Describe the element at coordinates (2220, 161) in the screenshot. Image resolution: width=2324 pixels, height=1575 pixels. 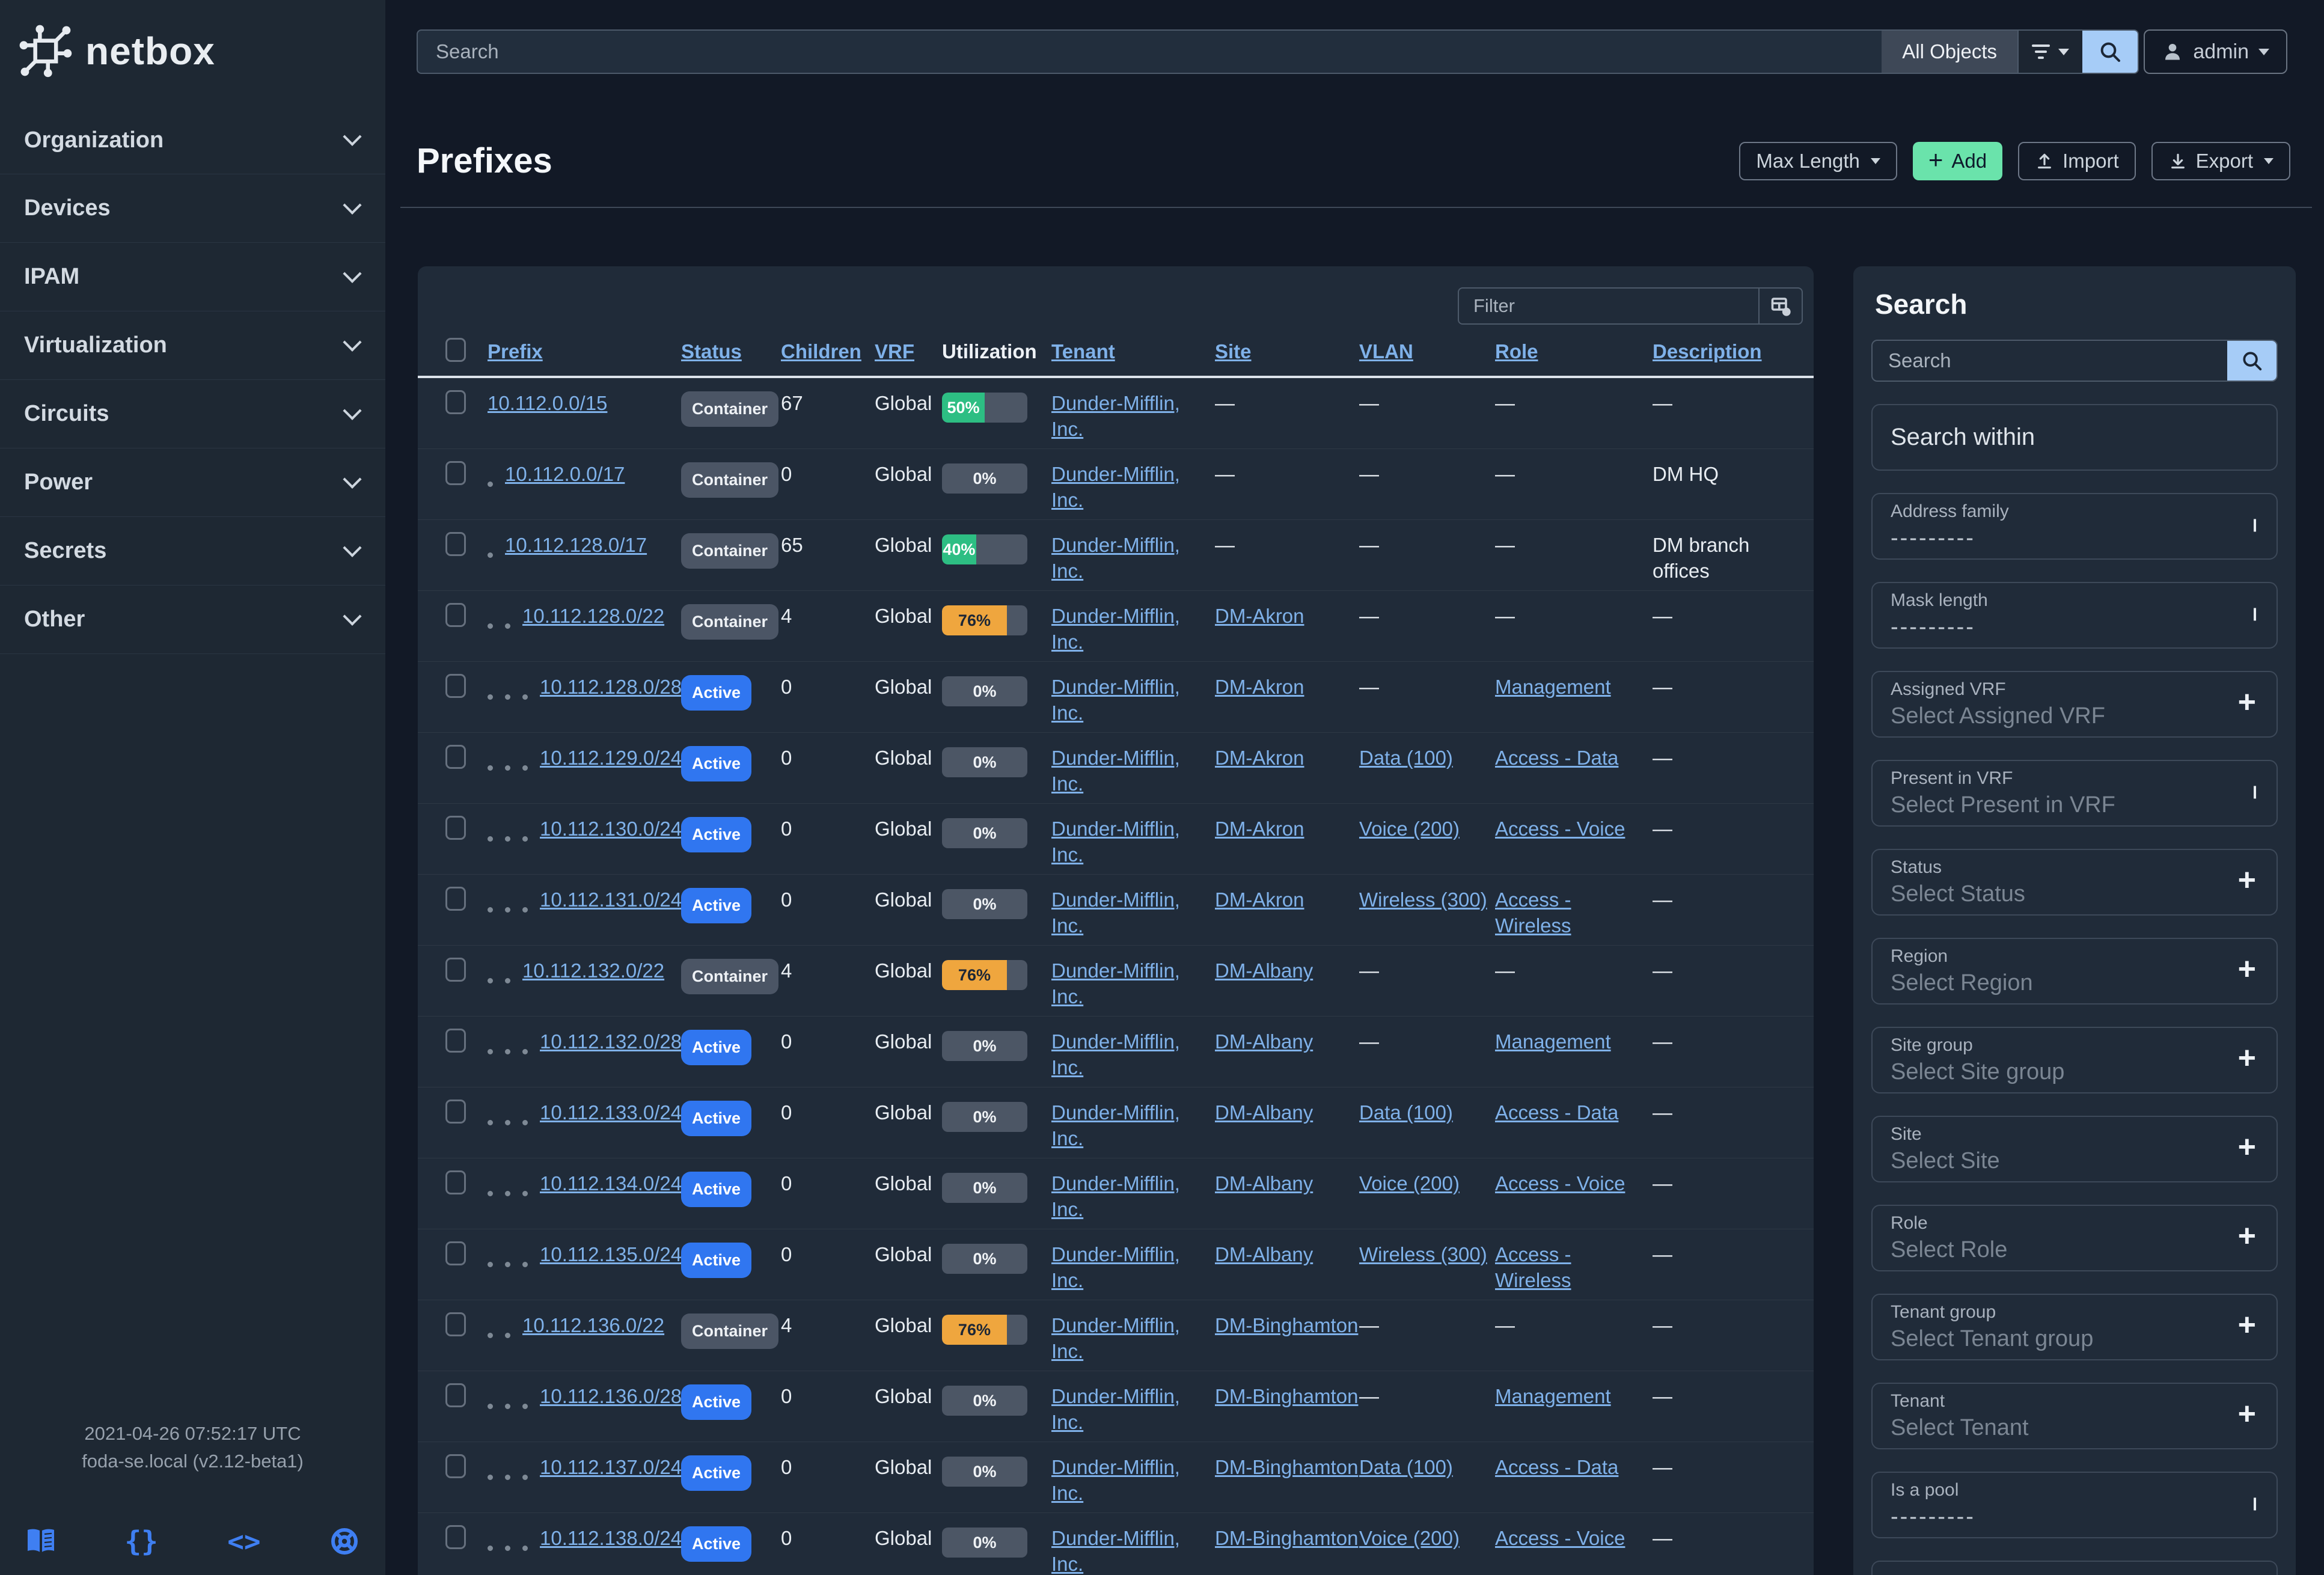
I see `export-button: Export` at that location.